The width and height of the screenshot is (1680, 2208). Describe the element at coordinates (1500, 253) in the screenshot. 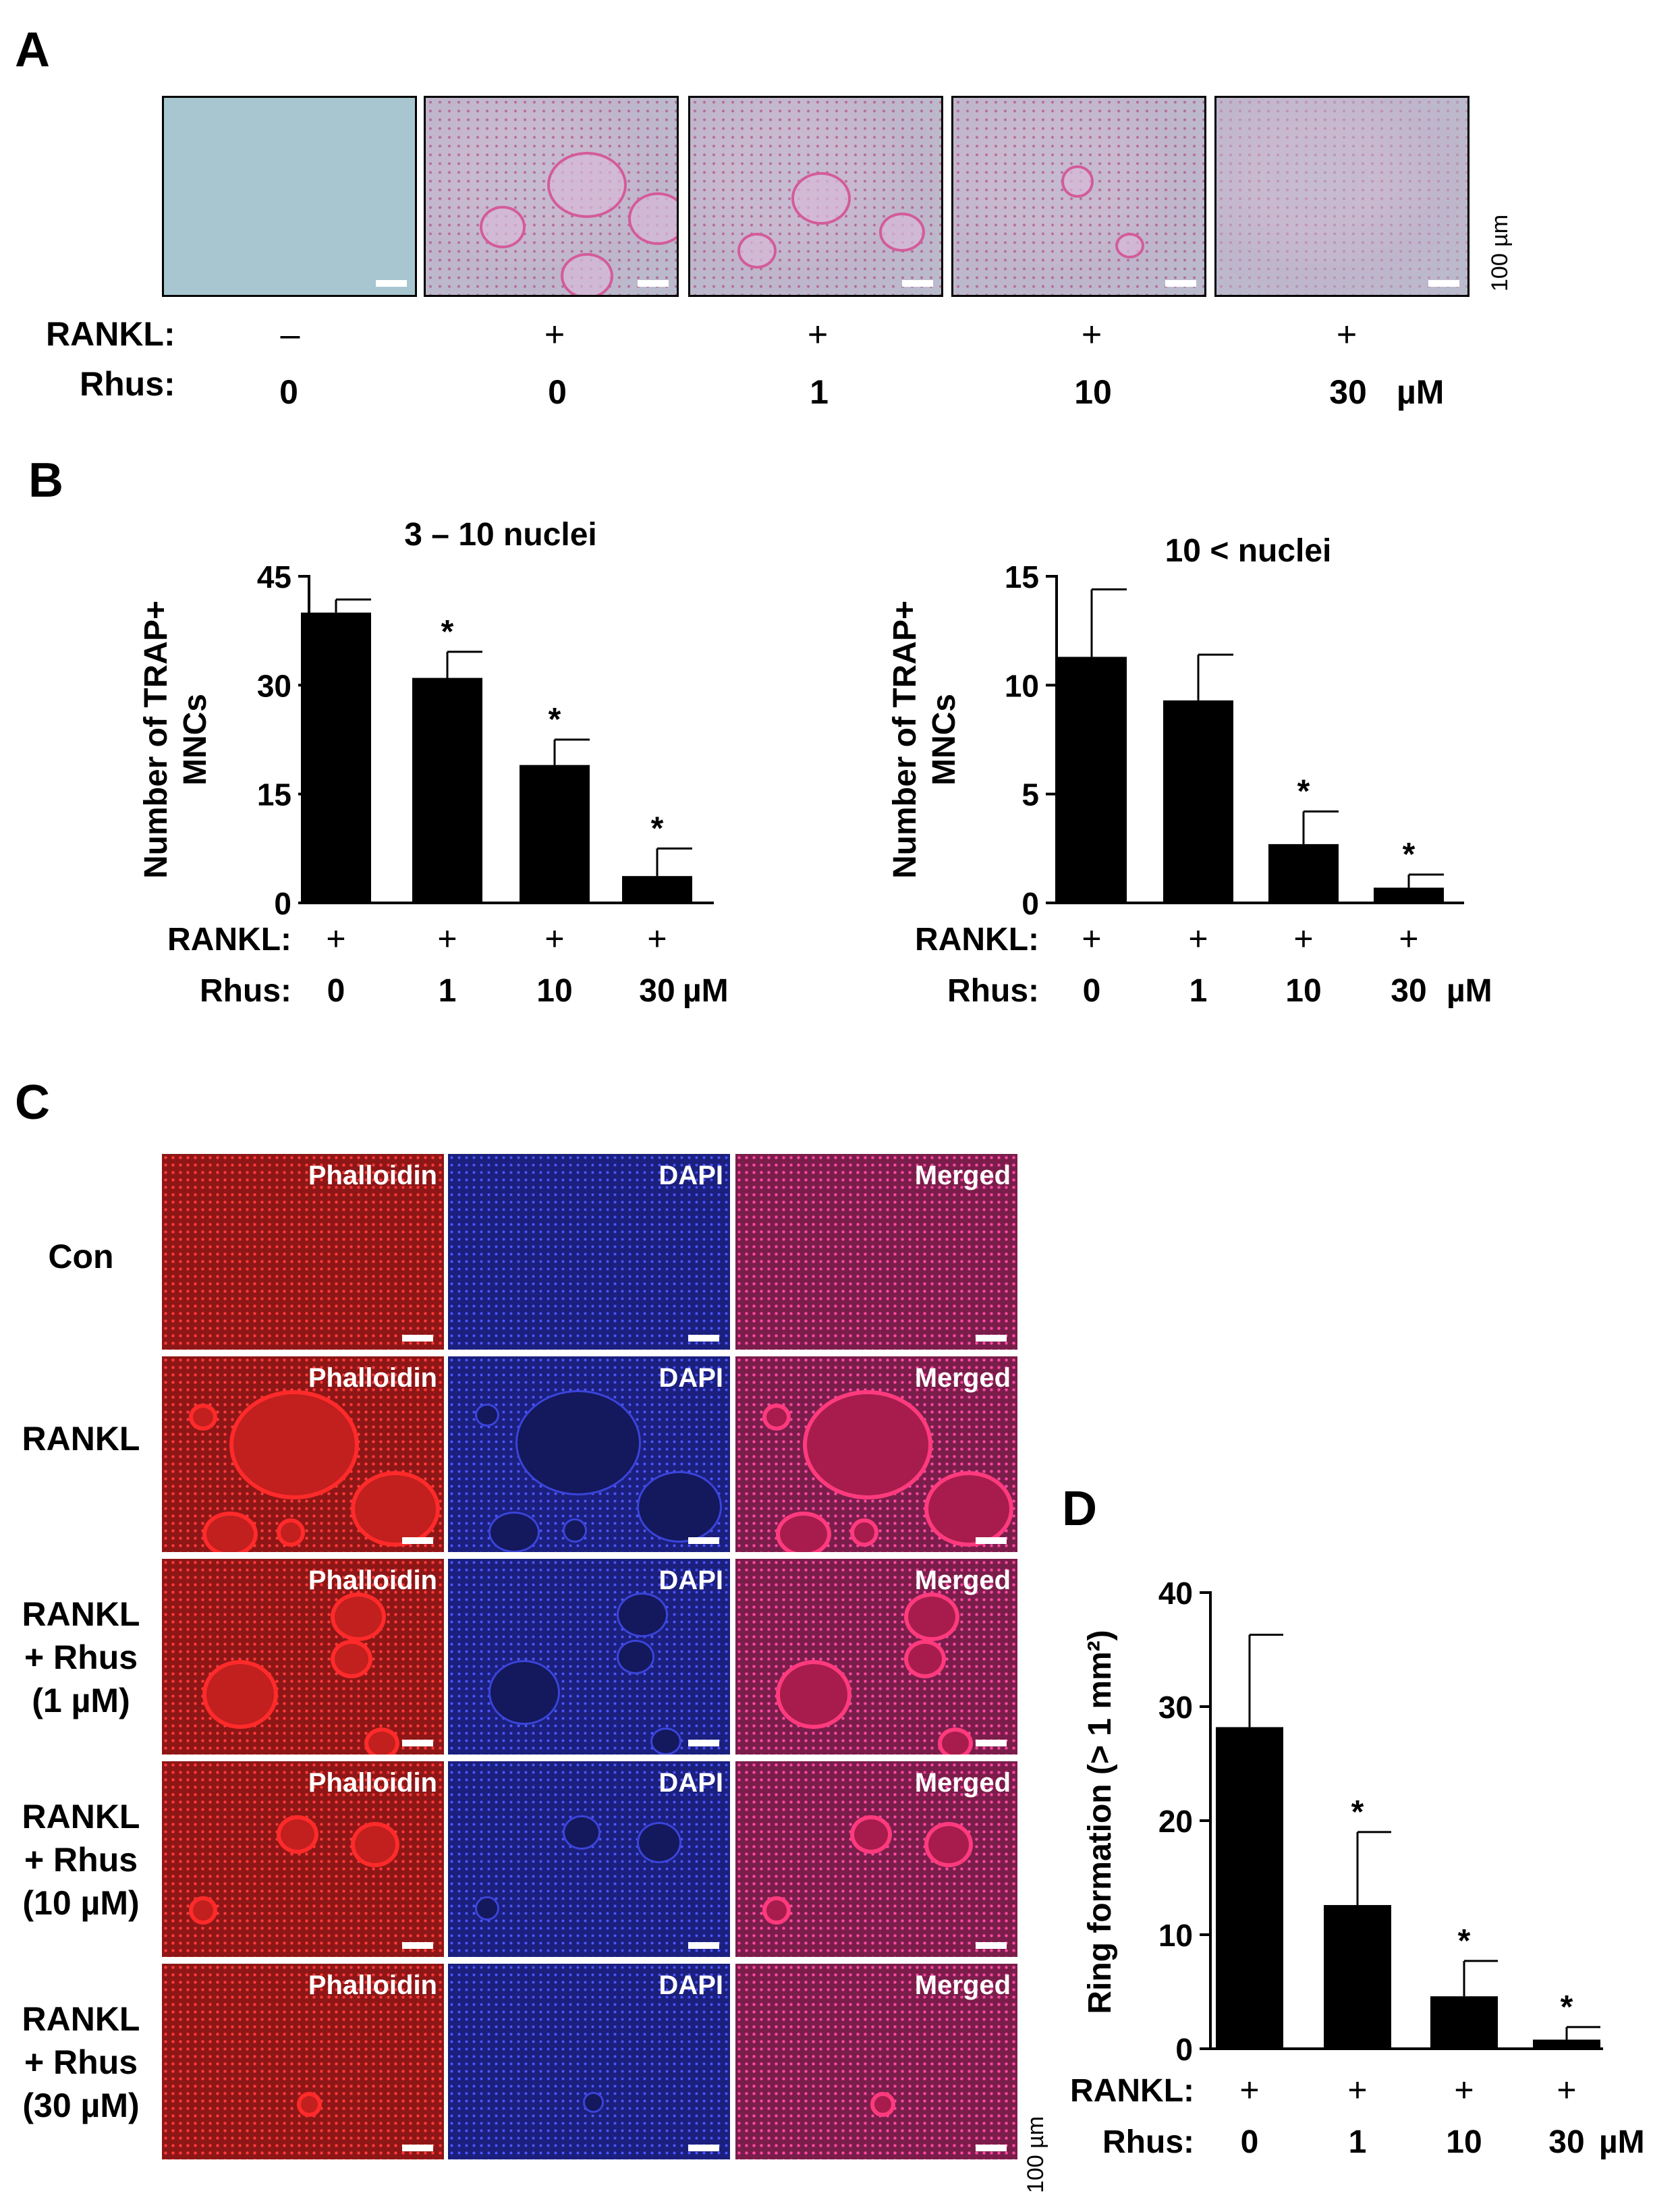

I see `scale-bar-label-a: 100 µm` at that location.